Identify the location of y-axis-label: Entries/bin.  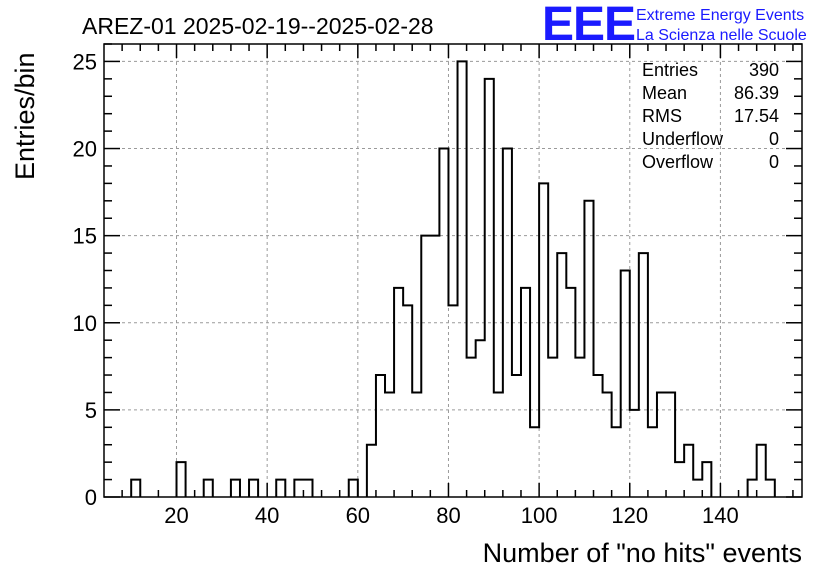
(25, 116).